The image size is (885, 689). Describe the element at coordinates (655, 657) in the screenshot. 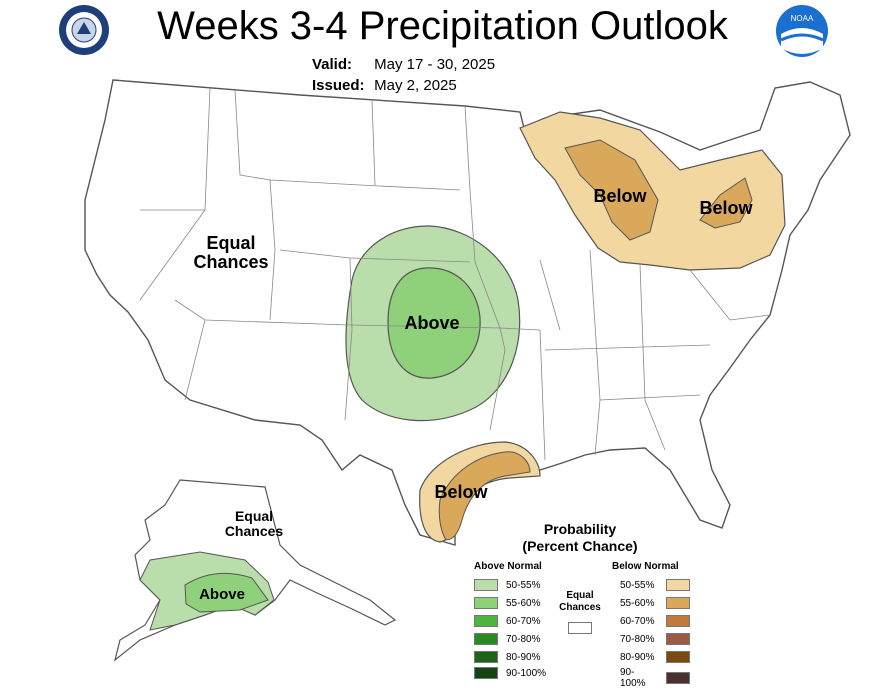

I see `legend-below-item: 80-90%` at that location.